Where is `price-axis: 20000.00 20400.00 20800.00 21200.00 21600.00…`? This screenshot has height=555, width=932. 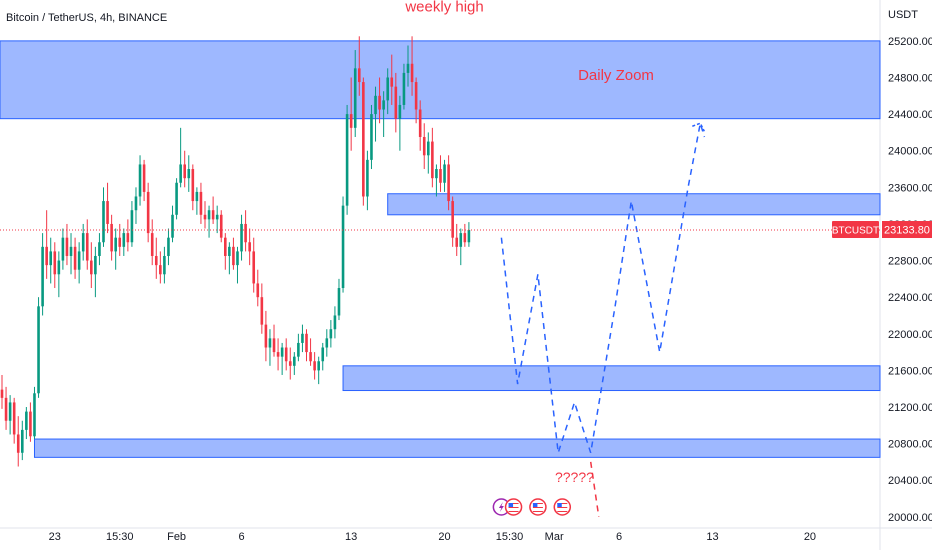
price-axis: 20000.00 20400.00 20800.00 21200.00 21600.00… is located at coordinates (910, 280).